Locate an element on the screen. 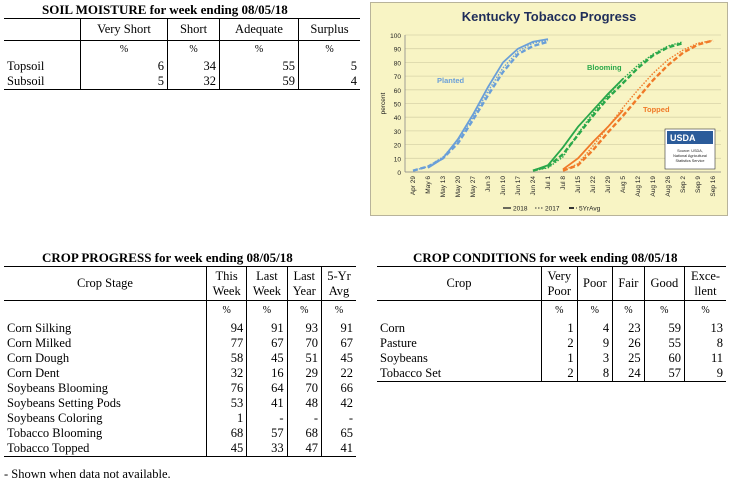 The image size is (733, 488). row-label: Corn is located at coordinates (392, 327).